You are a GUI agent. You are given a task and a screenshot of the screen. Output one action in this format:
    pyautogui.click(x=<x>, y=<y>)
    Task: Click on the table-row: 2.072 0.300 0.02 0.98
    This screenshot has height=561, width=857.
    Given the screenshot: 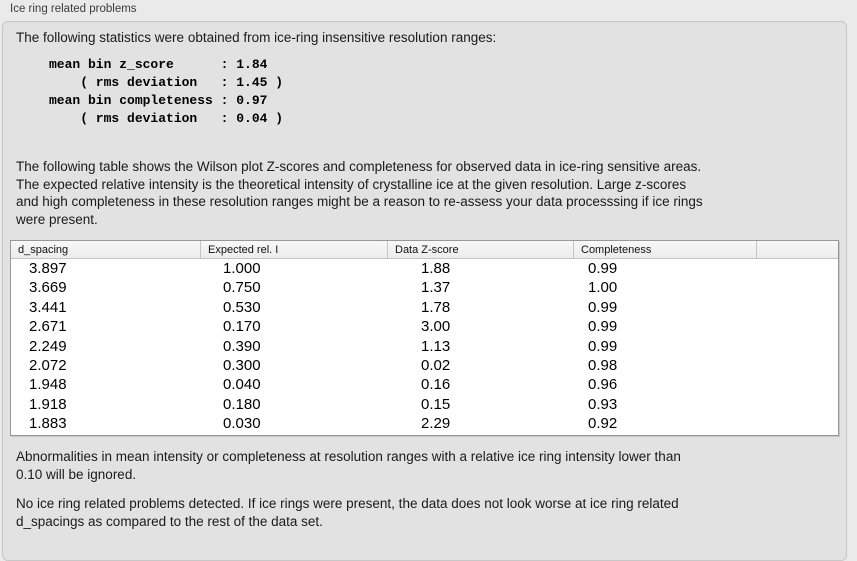 What is the action you would take?
    pyautogui.click(x=424, y=365)
    